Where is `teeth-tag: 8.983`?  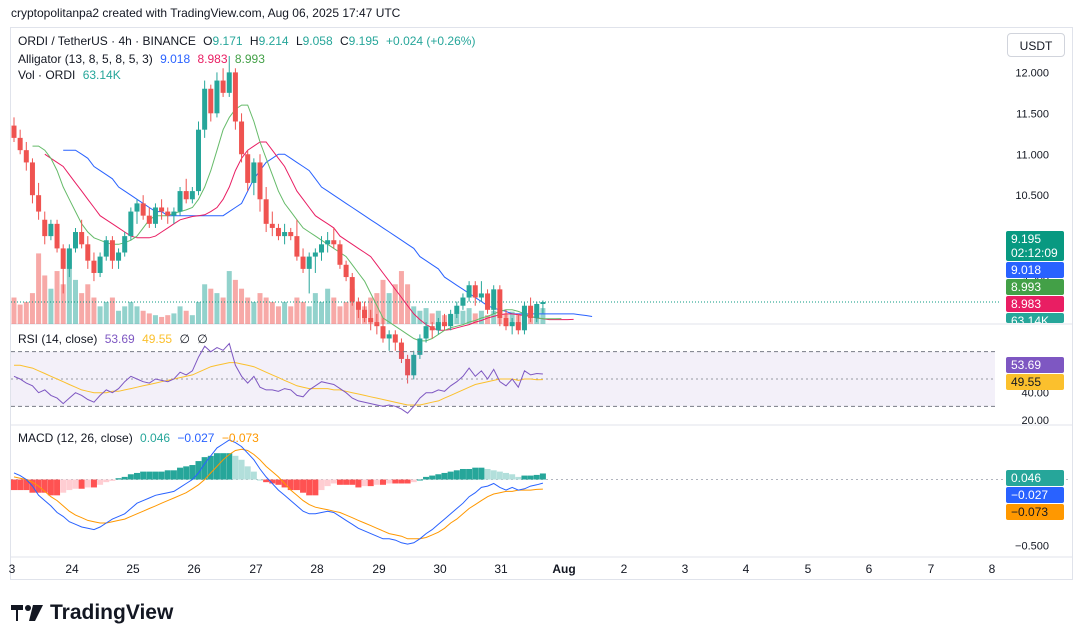
teeth-tag: 8.983 is located at coordinates (1035, 304).